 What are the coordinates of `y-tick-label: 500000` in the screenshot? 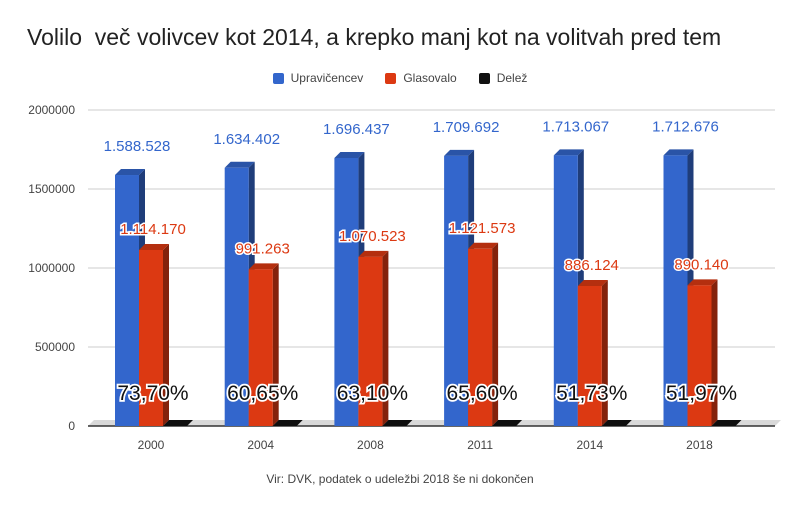 It's located at (55, 347).